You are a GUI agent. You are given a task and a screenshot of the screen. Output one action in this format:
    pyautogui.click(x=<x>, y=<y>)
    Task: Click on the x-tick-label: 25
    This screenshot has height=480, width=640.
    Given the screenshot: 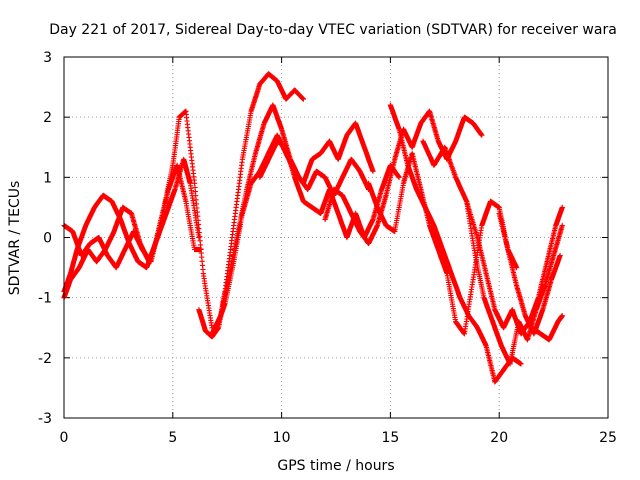 What is the action you would take?
    pyautogui.click(x=608, y=438)
    